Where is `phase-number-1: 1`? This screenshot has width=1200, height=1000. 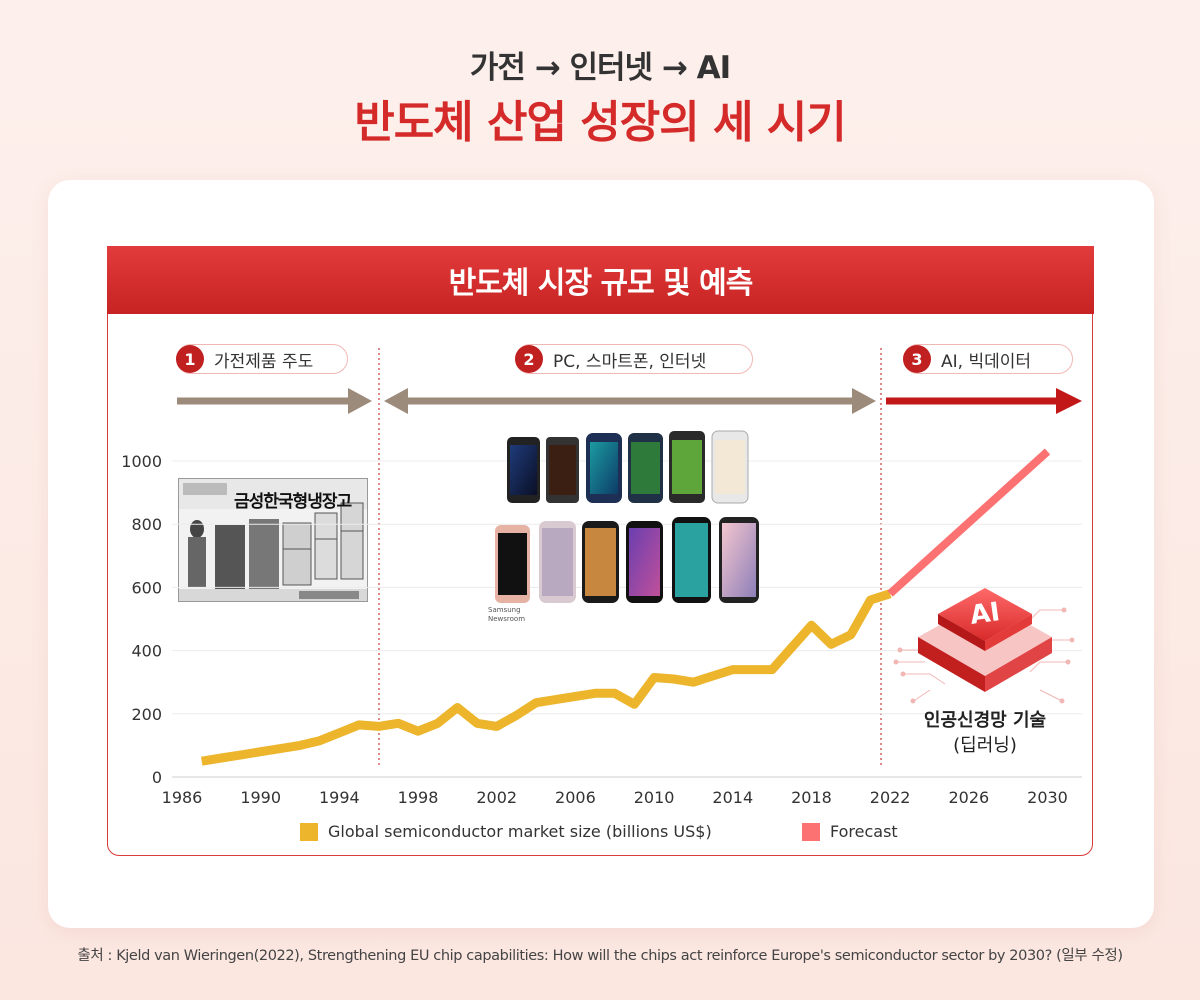
phase-number-1: 1 is located at coordinates (190, 359).